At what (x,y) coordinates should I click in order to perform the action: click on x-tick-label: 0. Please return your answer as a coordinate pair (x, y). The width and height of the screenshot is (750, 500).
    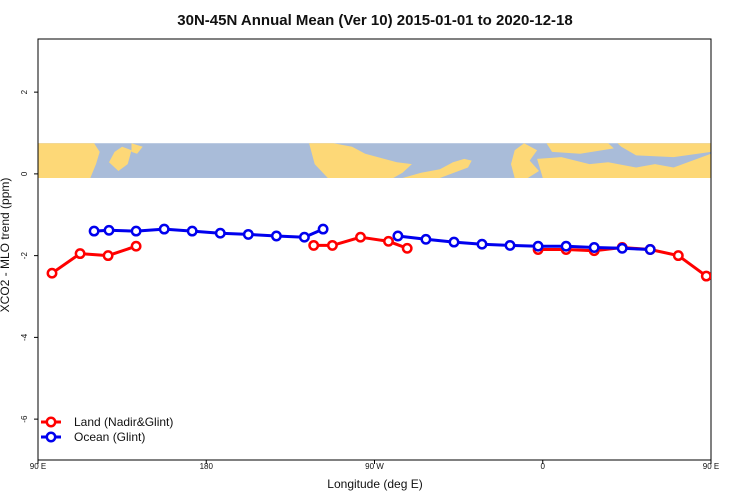
    Looking at the image, I should click on (543, 466).